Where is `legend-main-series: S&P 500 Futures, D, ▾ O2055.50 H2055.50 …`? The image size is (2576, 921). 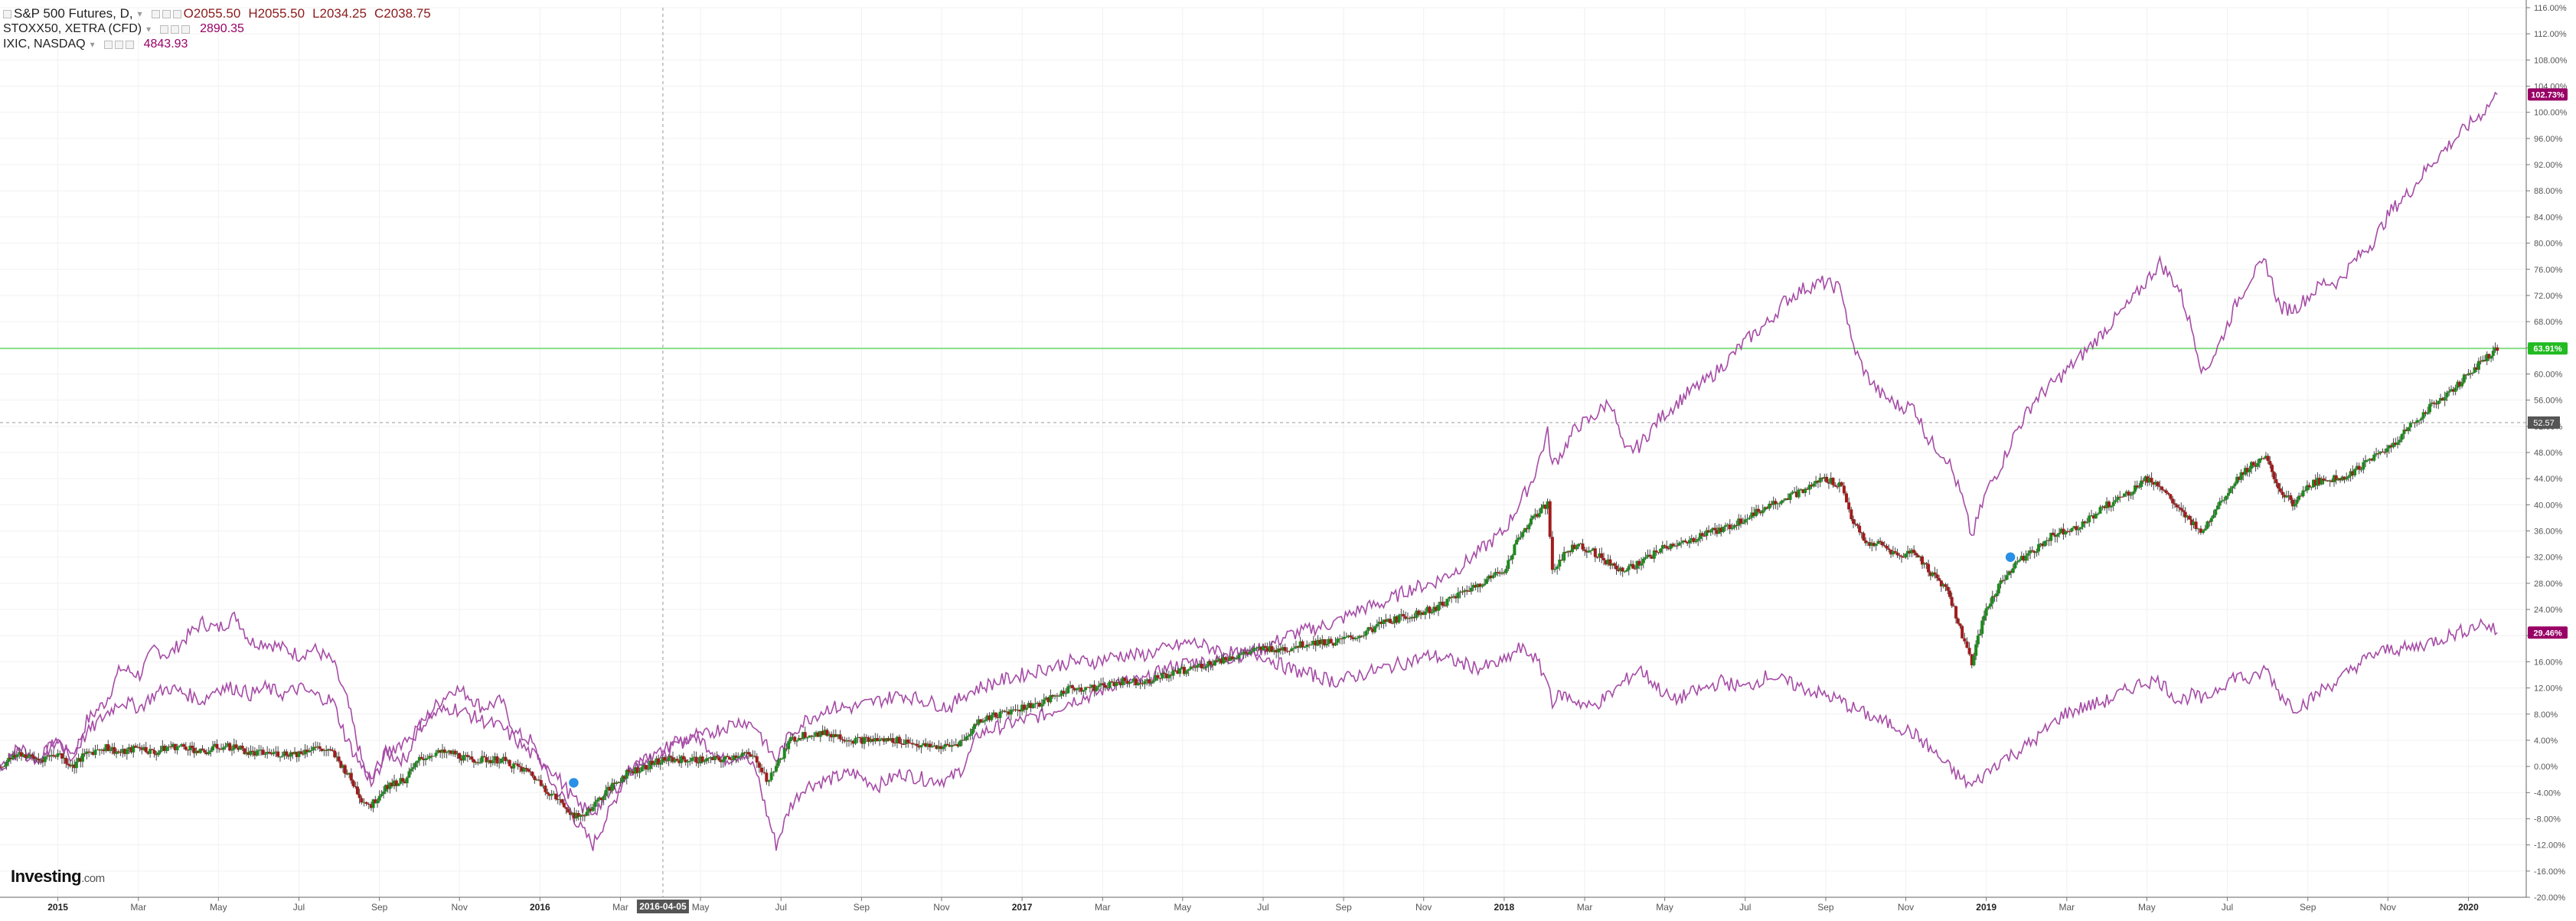
legend-main-series: S&P 500 Futures, D, ▾ O2055.50 H2055.50 … is located at coordinates (221, 13).